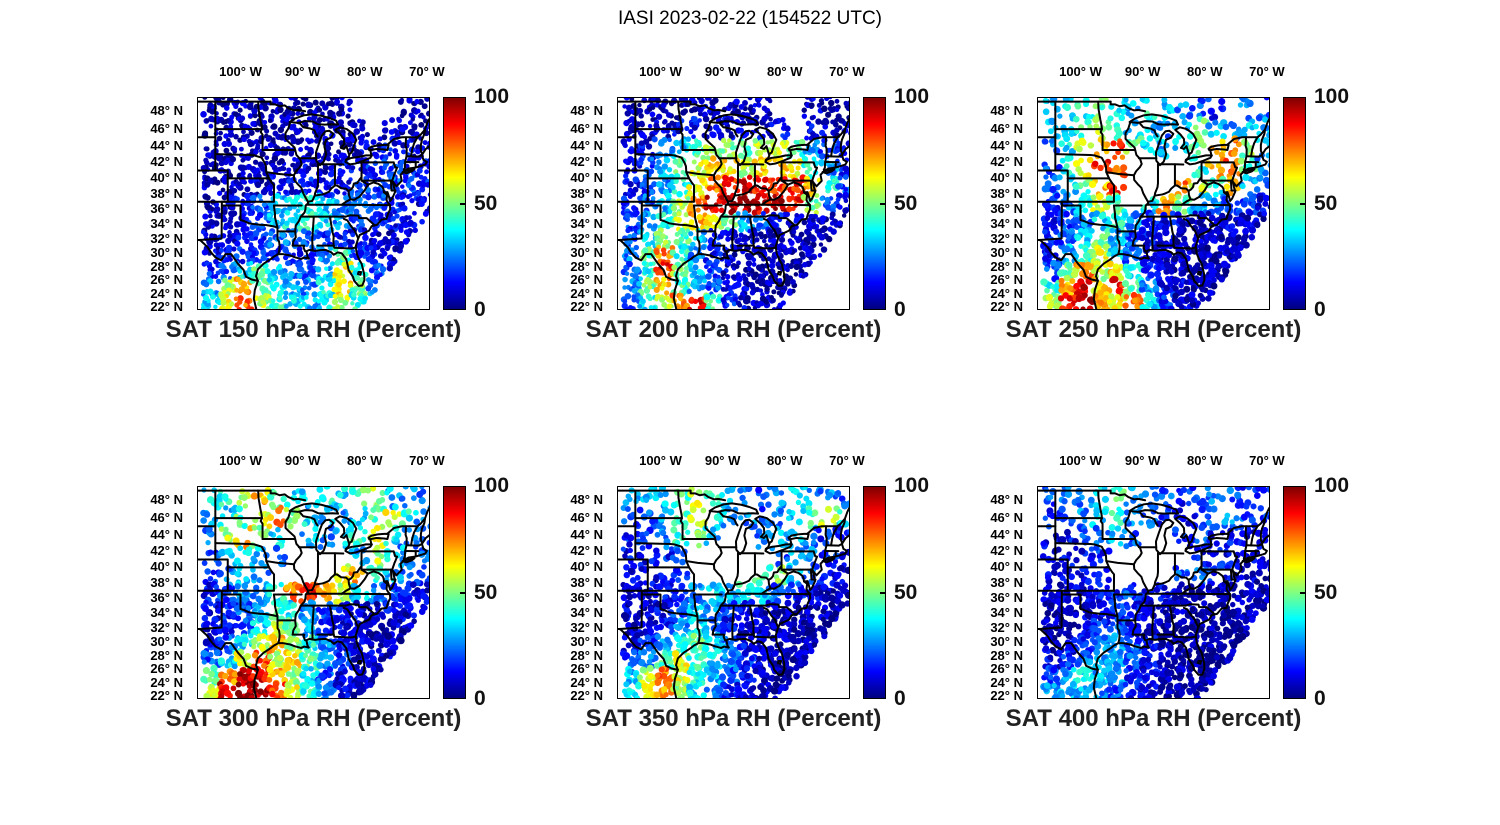 The image size is (1500, 825). I want to click on panel-title-150hpa: SAT 150 hPa RH (Percent), so click(313, 329).